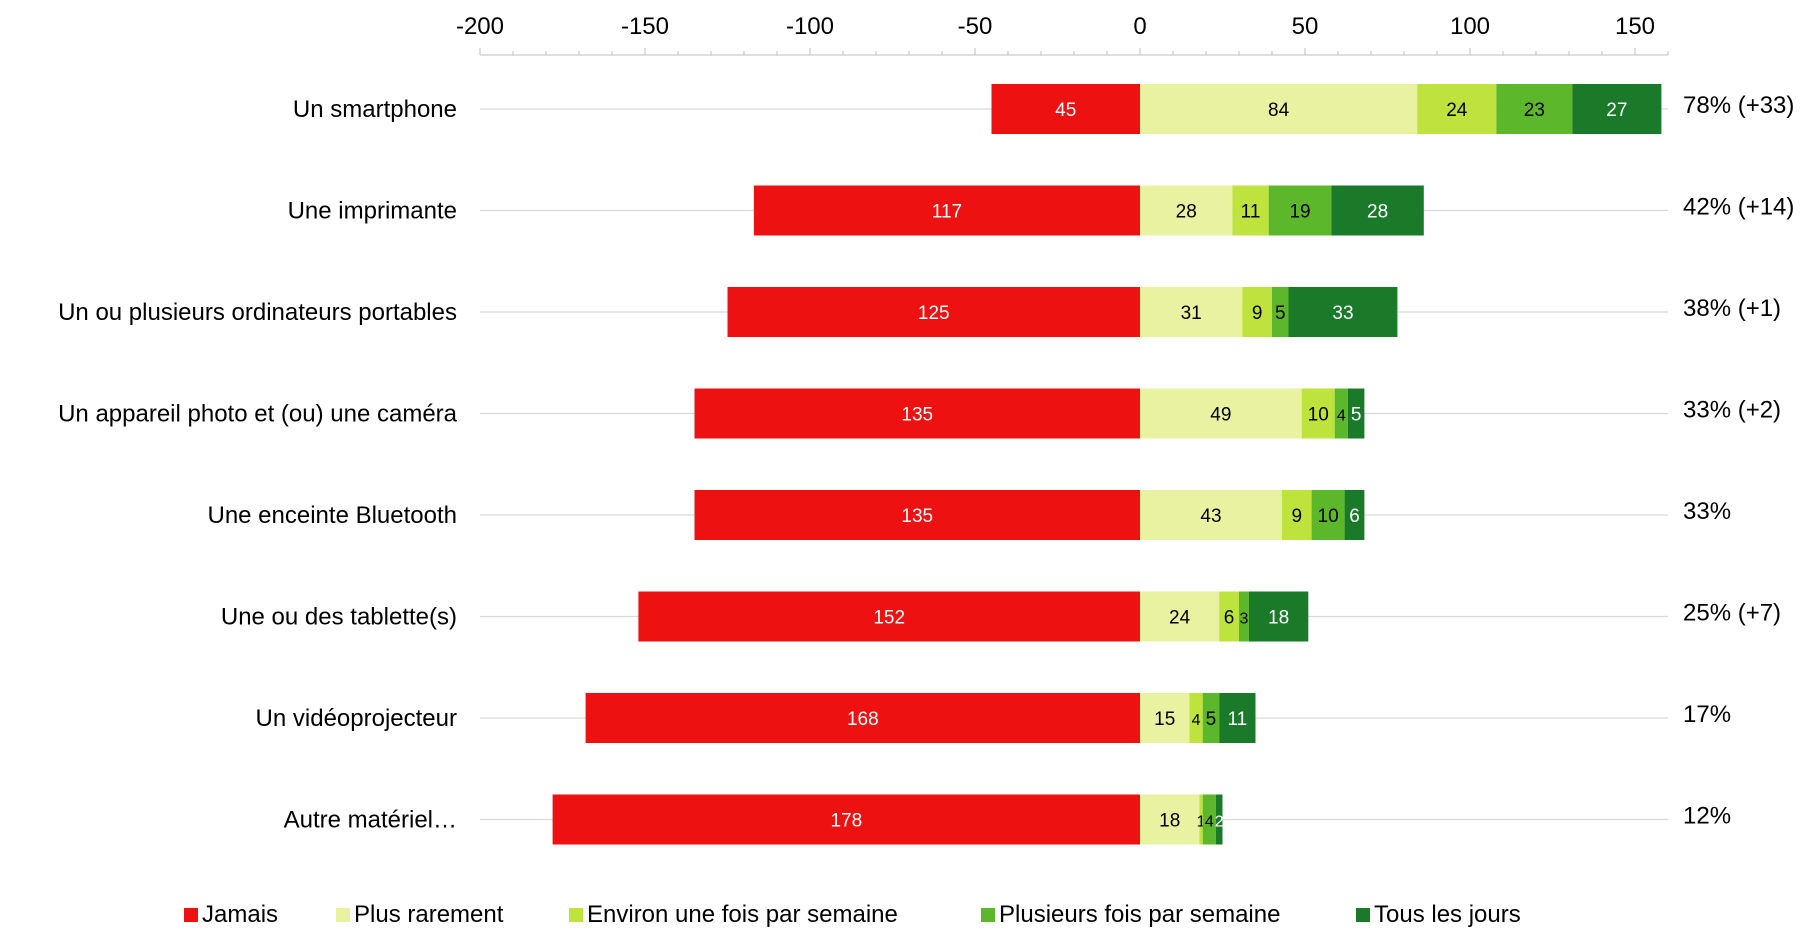  I want to click on bar-value-label: 19, so click(1299, 212).